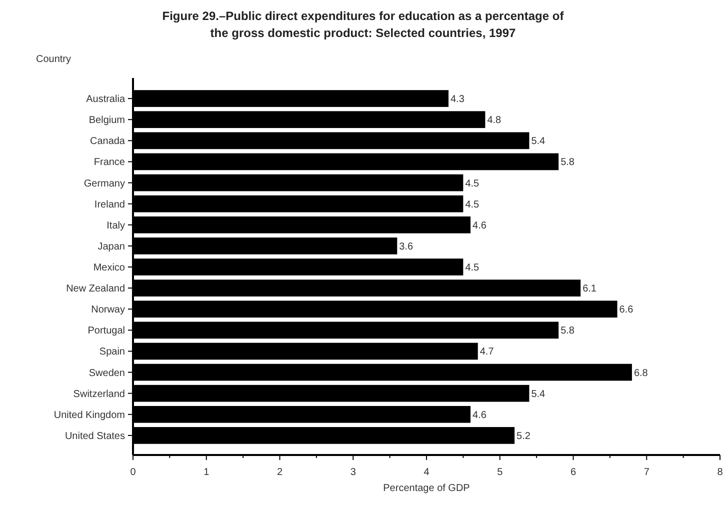  What do you see at coordinates (426, 488) in the screenshot?
I see `x-axis-title: Percentage of GDP` at bounding box center [426, 488].